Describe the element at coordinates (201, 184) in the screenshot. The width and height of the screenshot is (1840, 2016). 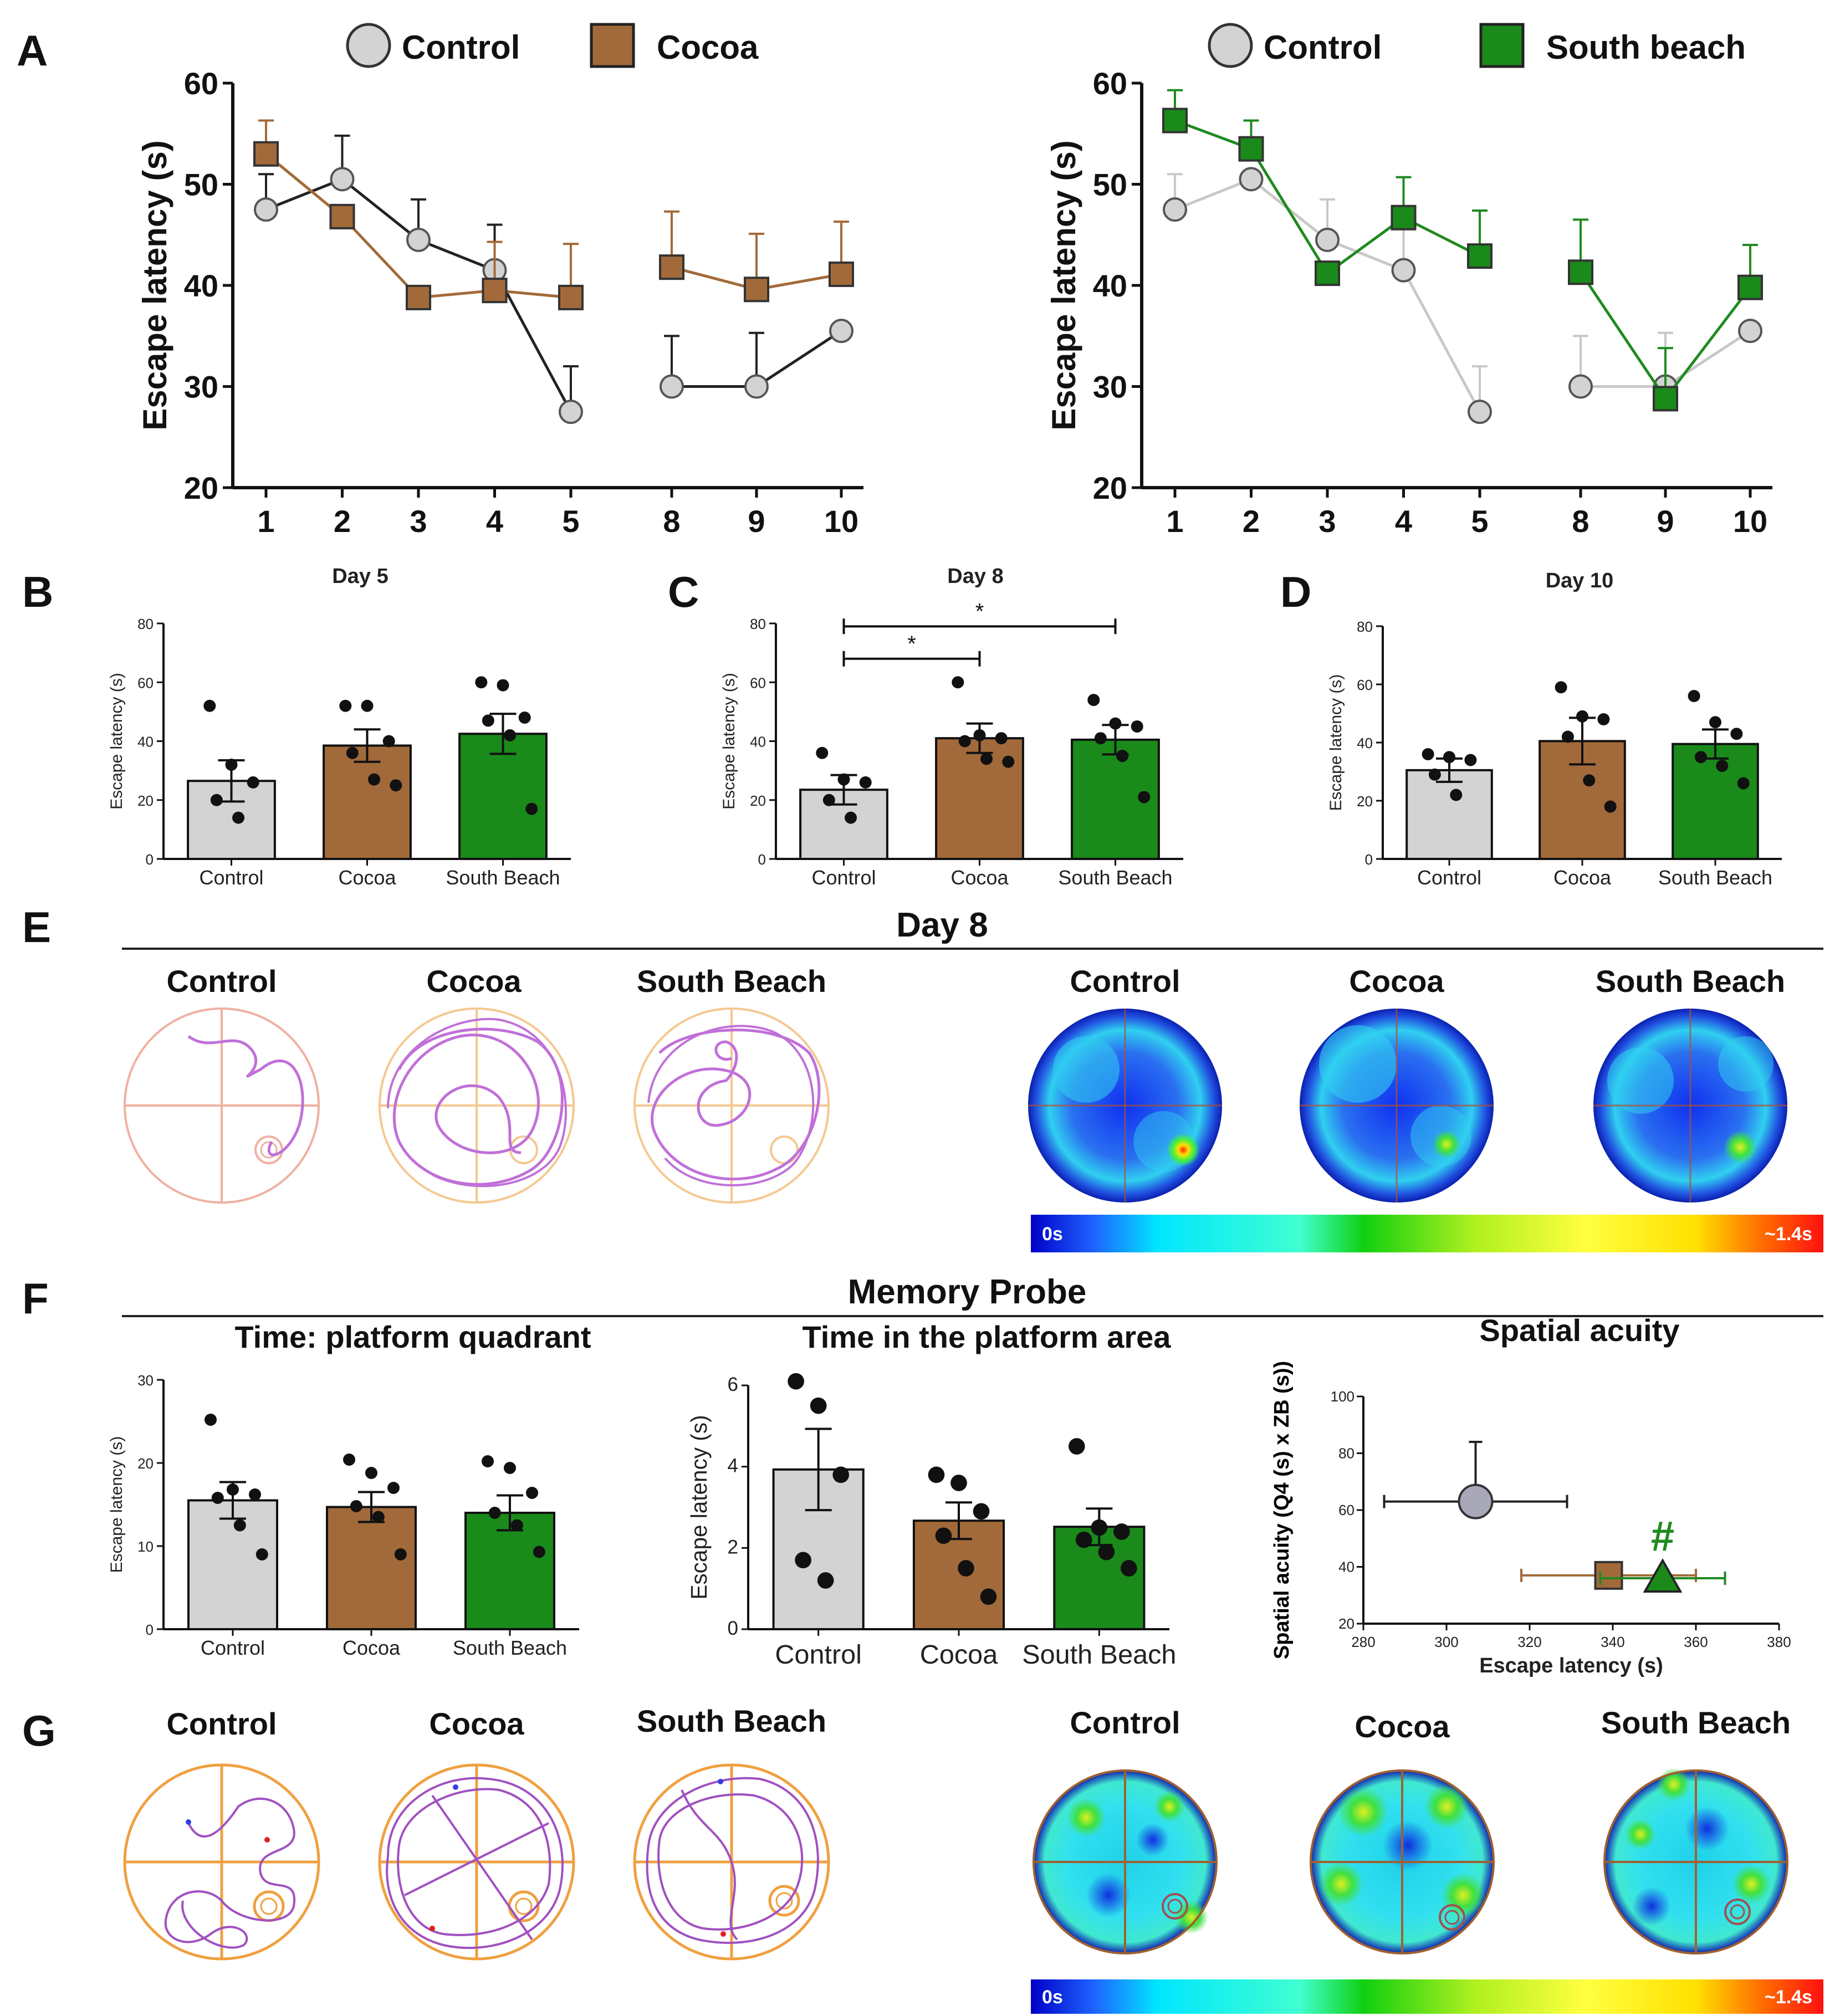
I see `y-tick-label: 50` at that location.